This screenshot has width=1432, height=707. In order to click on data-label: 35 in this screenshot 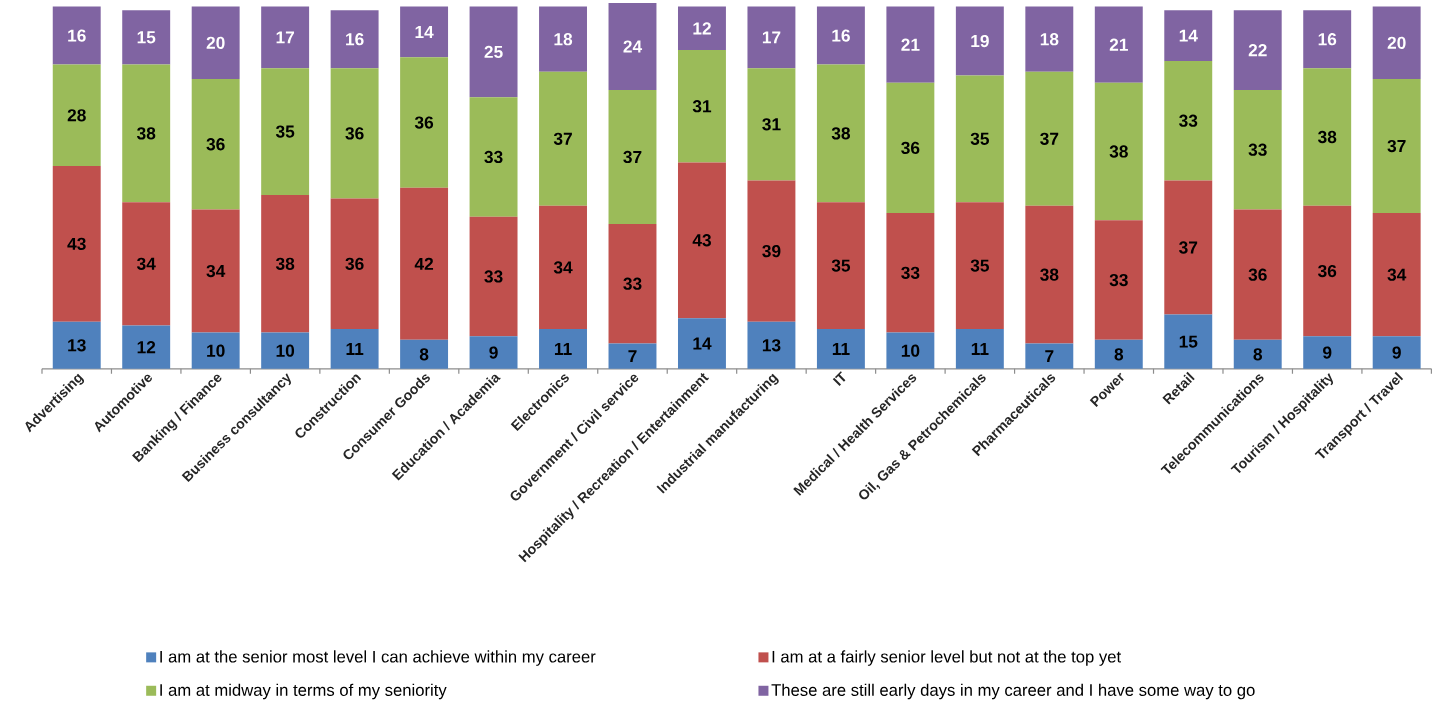, I will do `click(841, 265)`.